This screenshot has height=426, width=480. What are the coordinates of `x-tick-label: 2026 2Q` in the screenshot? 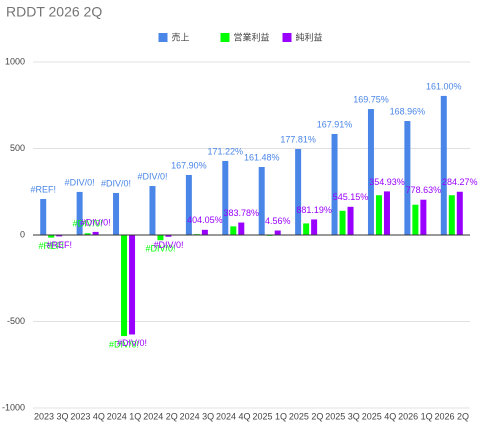 It's located at (452, 416).